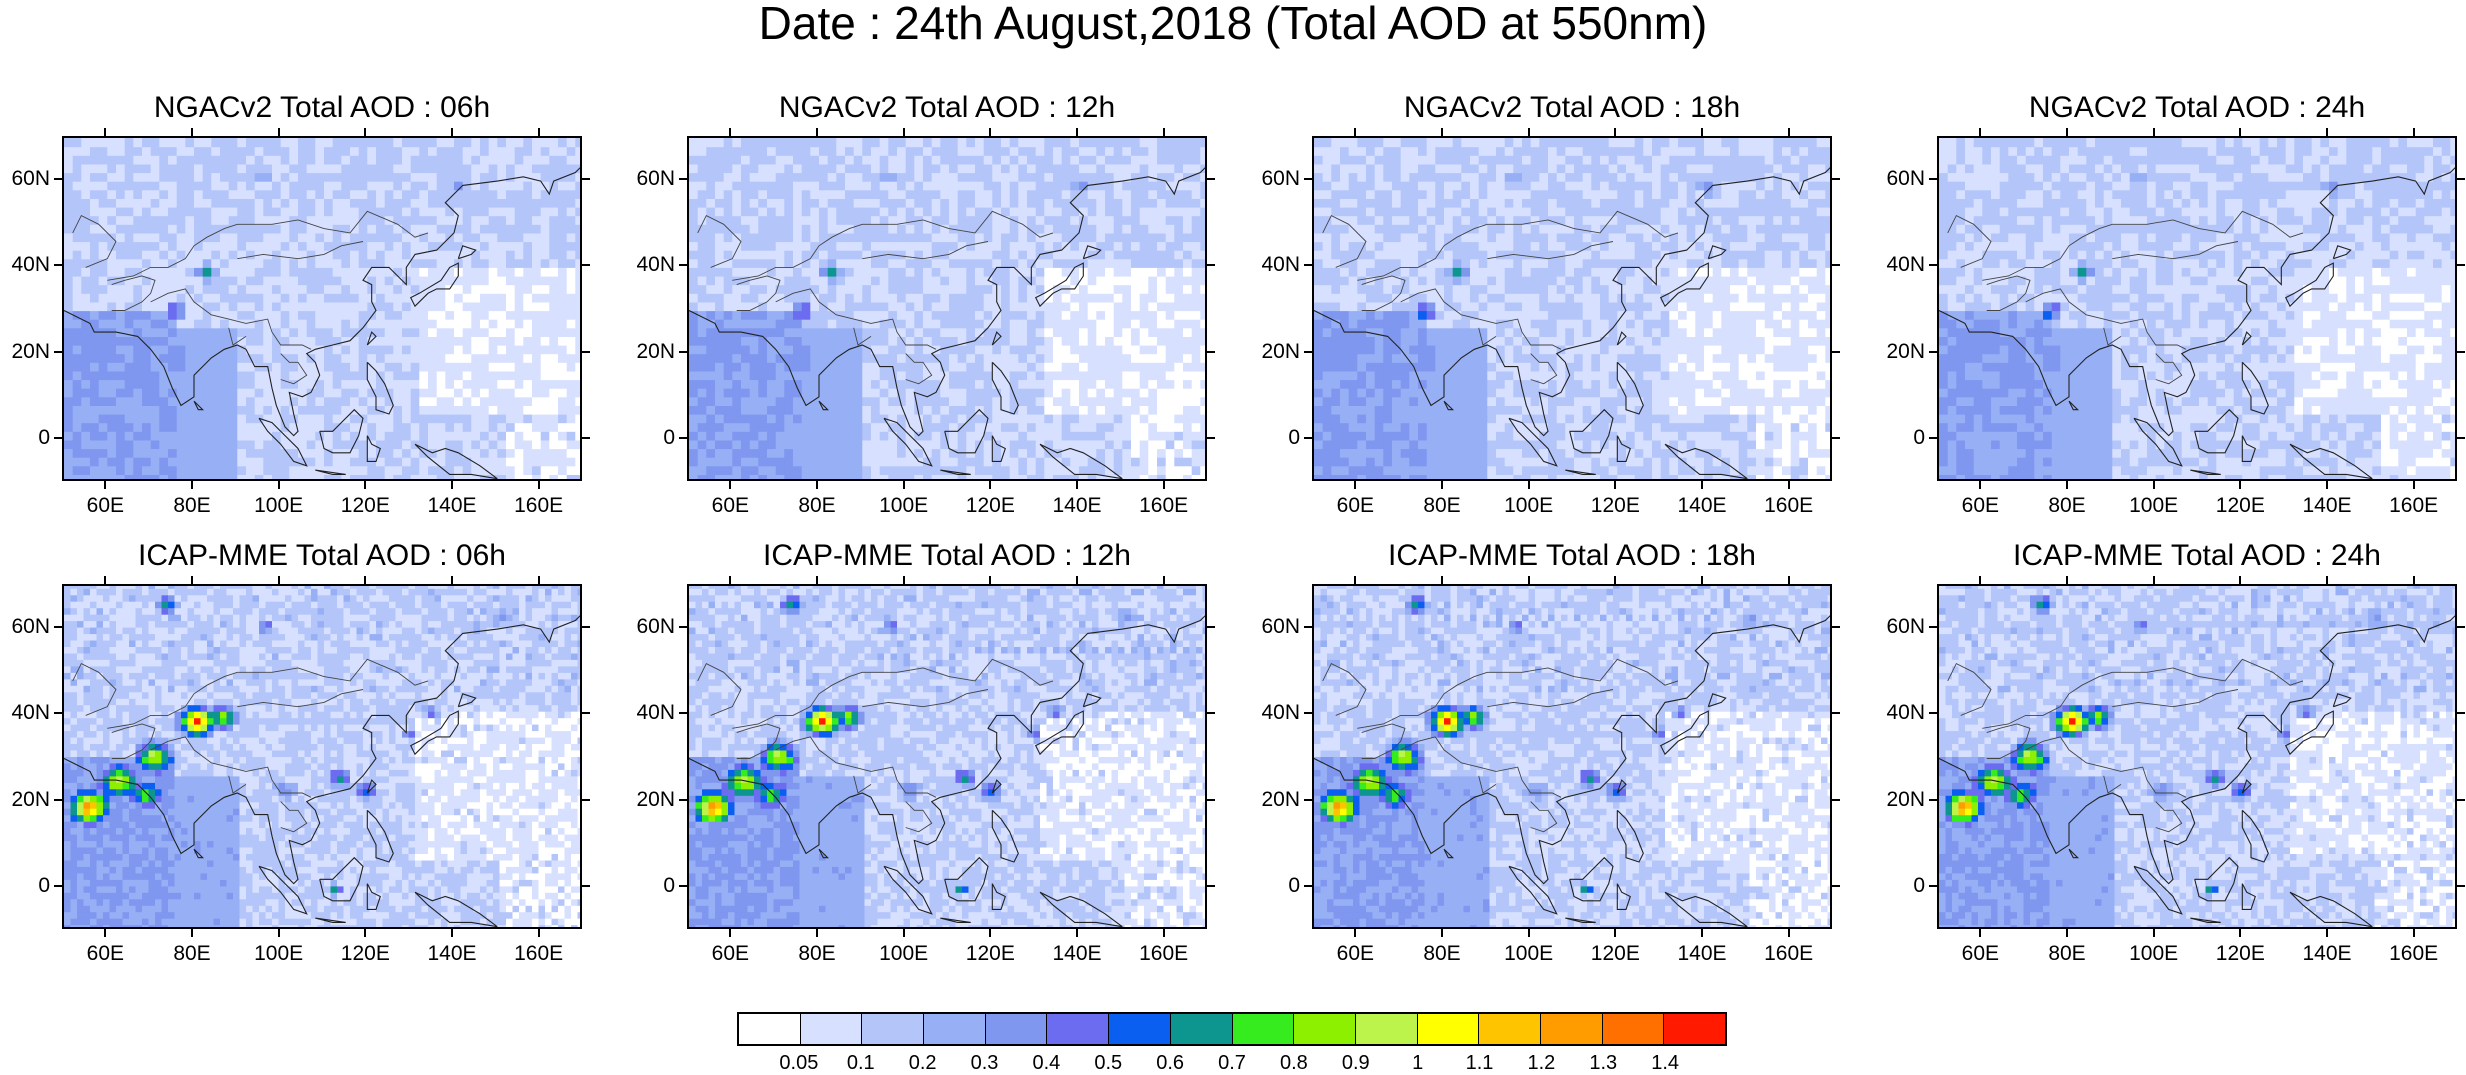 This screenshot has width=2466, height=1075. What do you see at coordinates (1077, 954) in the screenshot?
I see `lon-label: 140E` at bounding box center [1077, 954].